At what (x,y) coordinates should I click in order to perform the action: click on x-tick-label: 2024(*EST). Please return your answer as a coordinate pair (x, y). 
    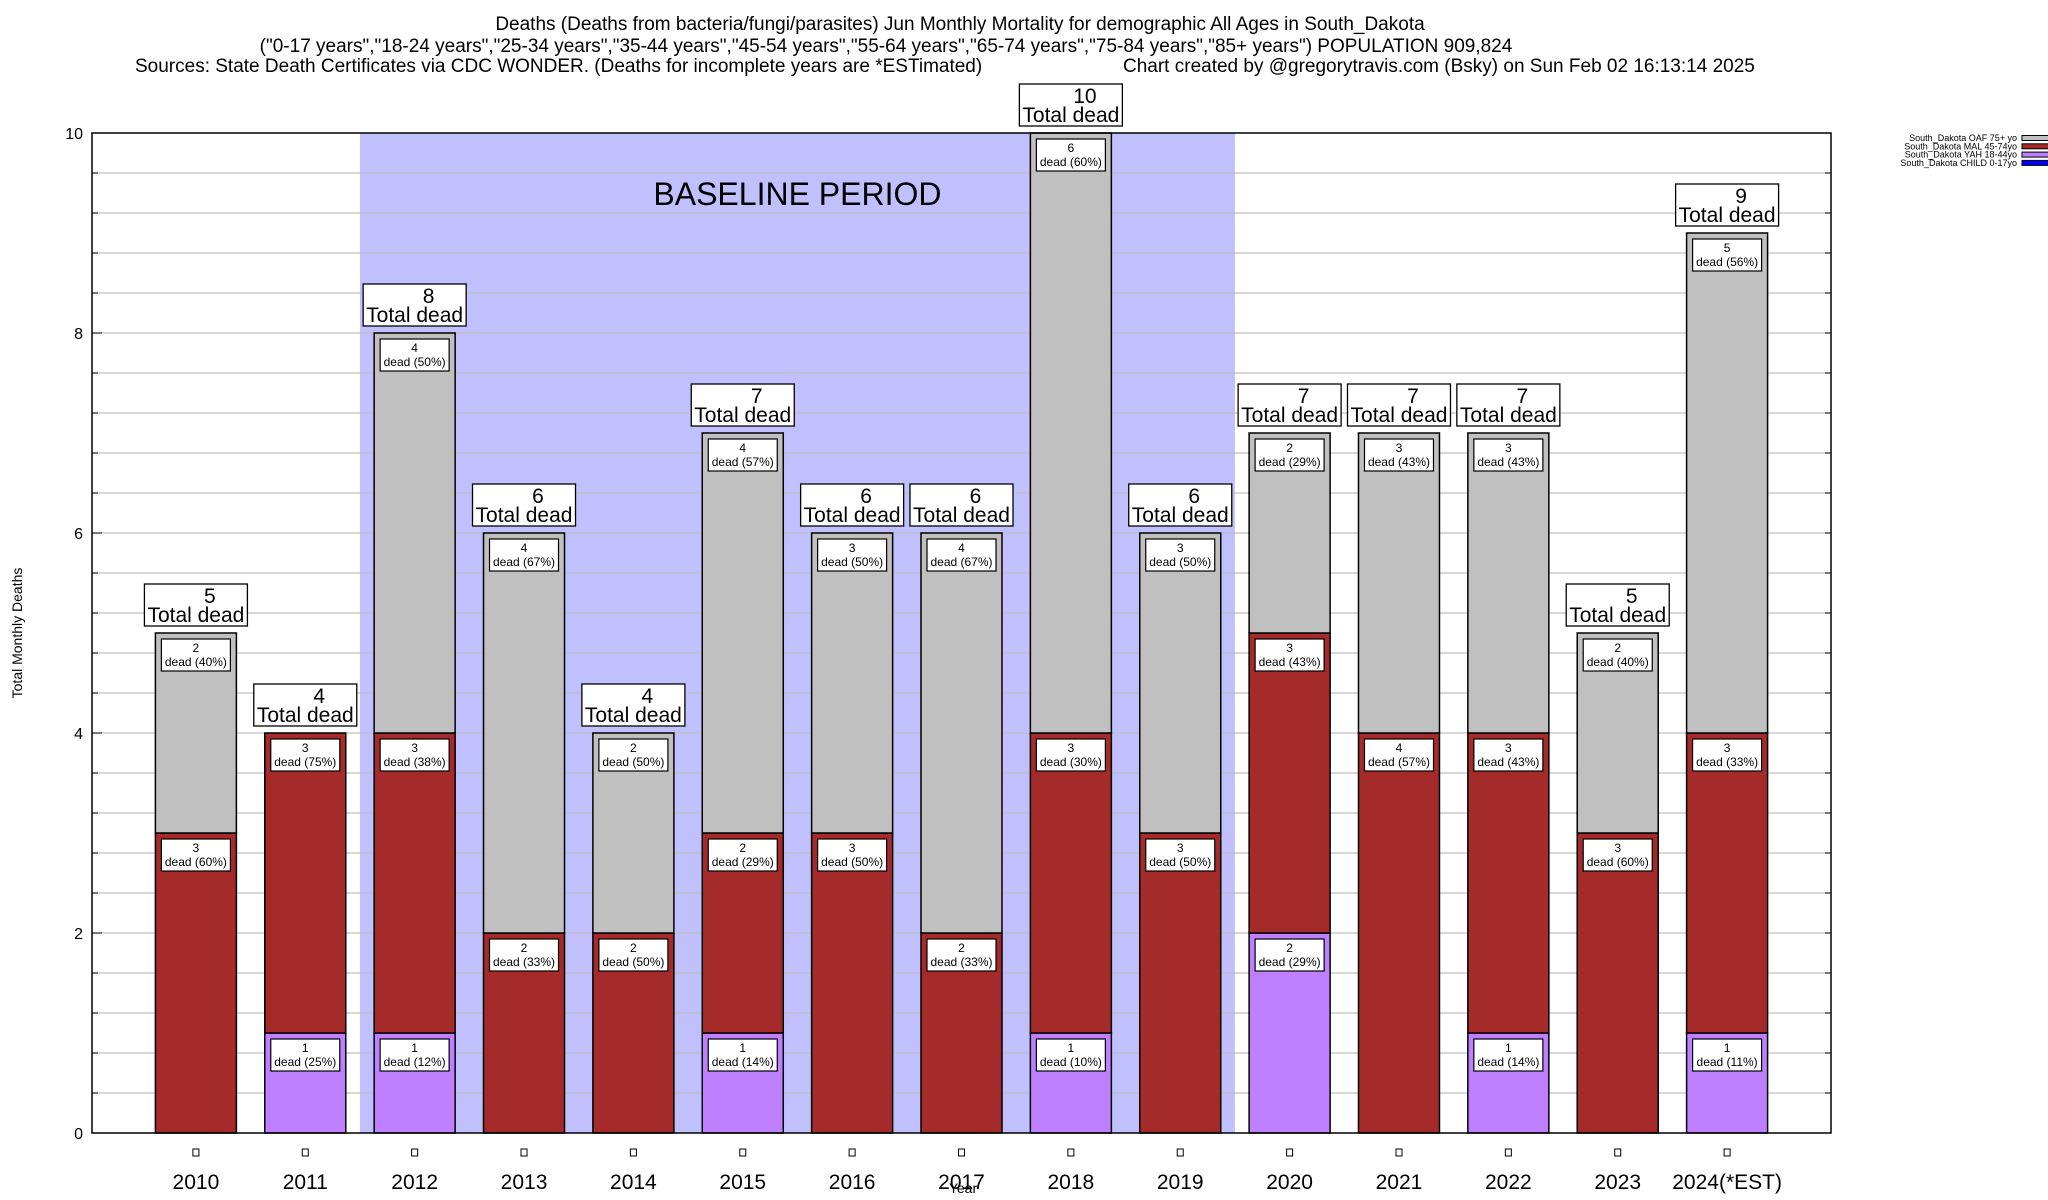
    Looking at the image, I should click on (1727, 1182).